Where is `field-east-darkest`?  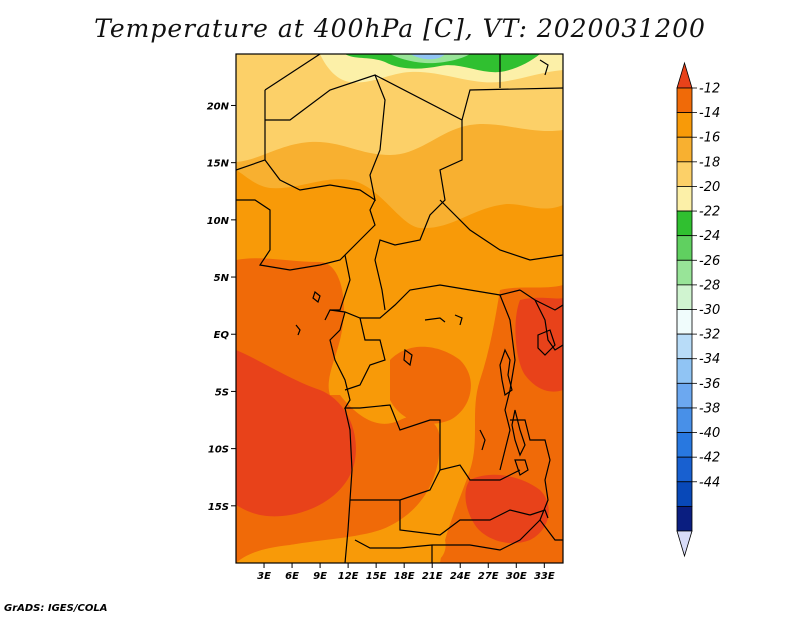 field-east-darkest is located at coordinates (539, 344).